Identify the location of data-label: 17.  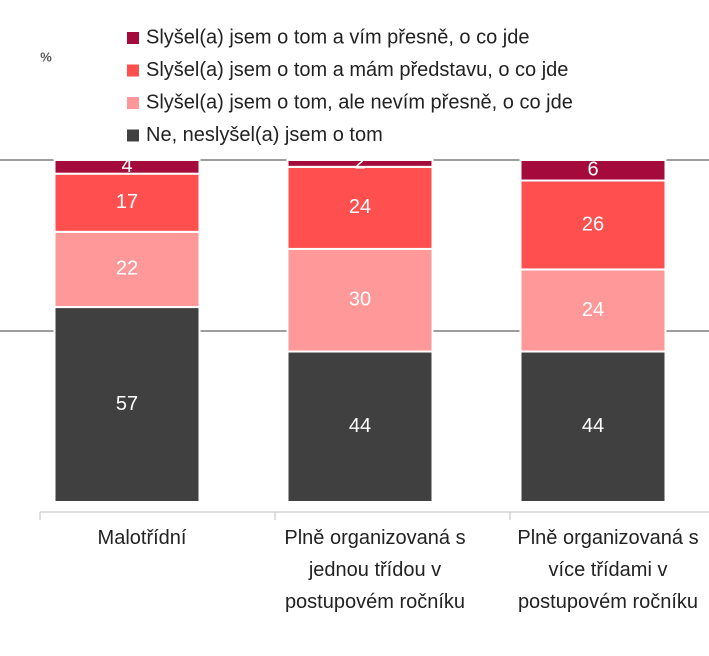
(127, 202).